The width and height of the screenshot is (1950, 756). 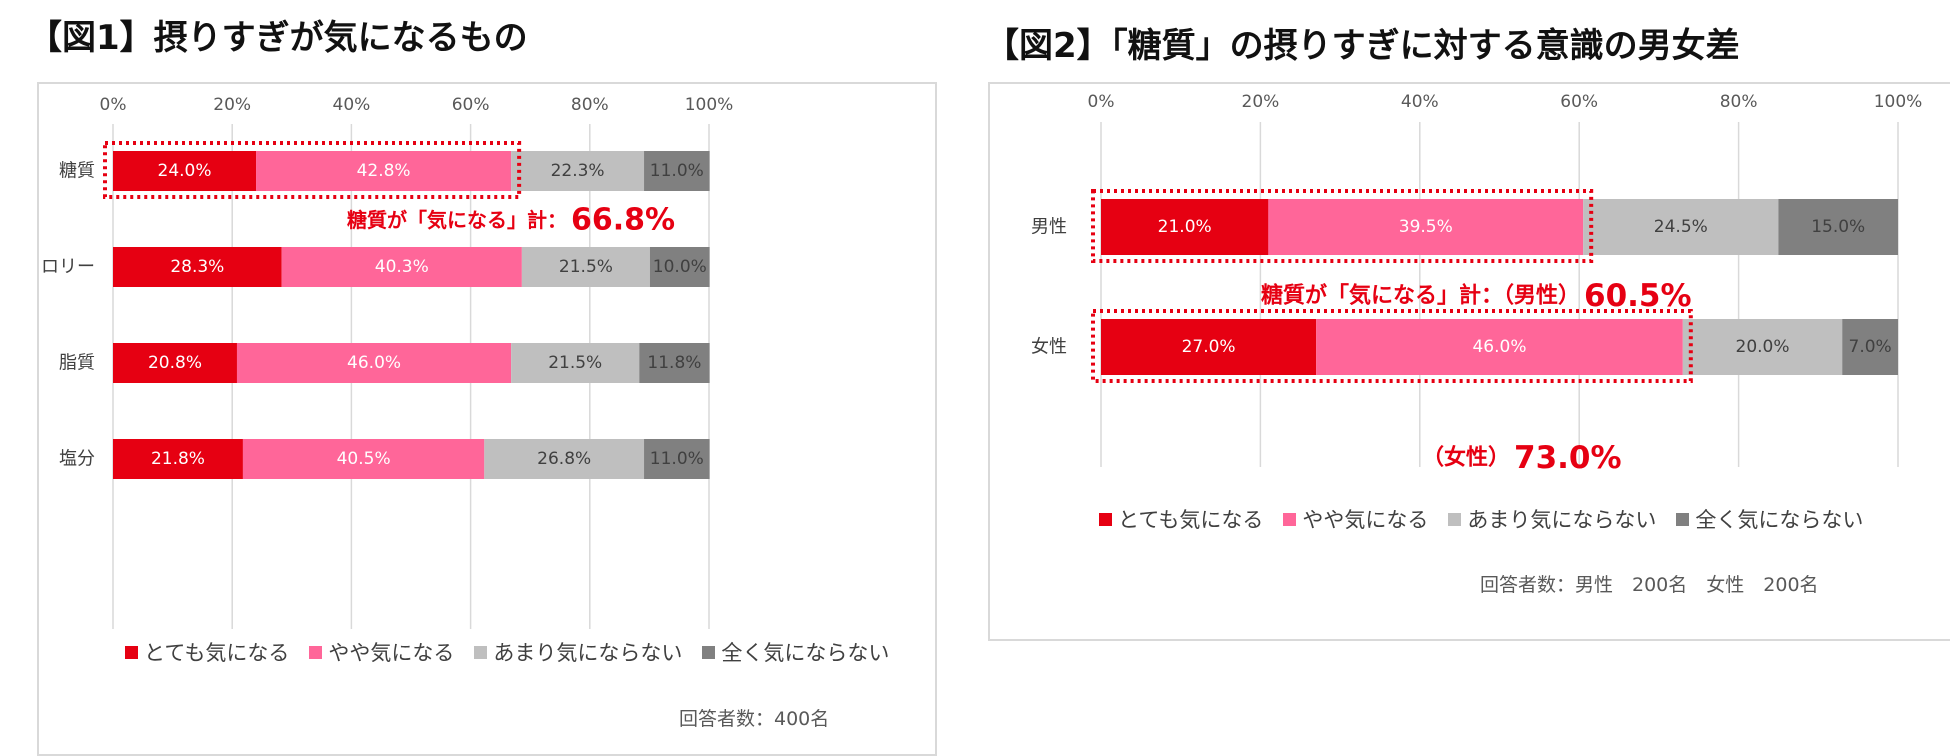 I want to click on figure-2-title: 【図2】「糖質」の摂りすぎに対する意識の男女差, so click(x=1362, y=46).